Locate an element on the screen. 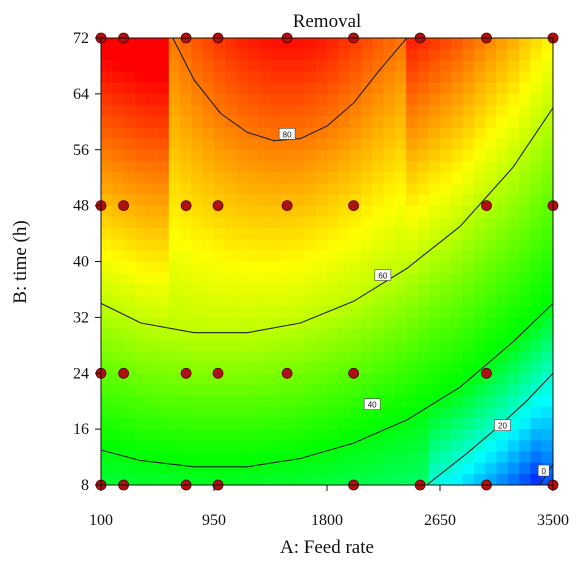  contour-label-box is located at coordinates (543, 470).